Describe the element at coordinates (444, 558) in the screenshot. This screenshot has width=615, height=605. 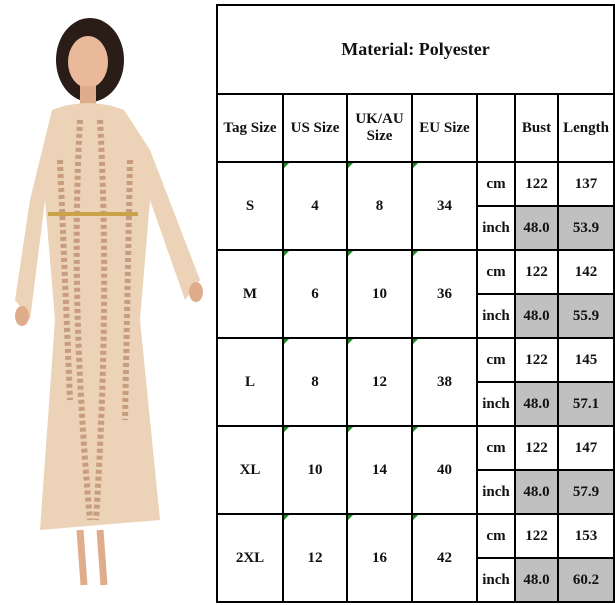
I see `eu-size-cell: 42` at that location.